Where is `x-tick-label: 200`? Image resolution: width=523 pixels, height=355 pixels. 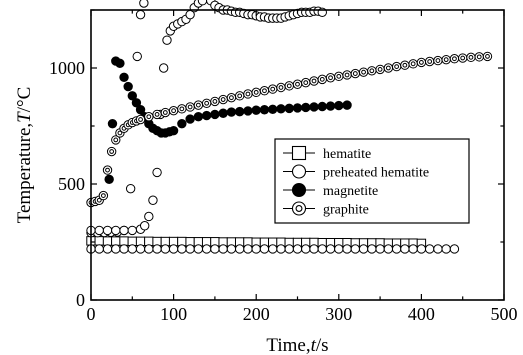
x-tick-label: 200 is located at coordinates (256, 314).